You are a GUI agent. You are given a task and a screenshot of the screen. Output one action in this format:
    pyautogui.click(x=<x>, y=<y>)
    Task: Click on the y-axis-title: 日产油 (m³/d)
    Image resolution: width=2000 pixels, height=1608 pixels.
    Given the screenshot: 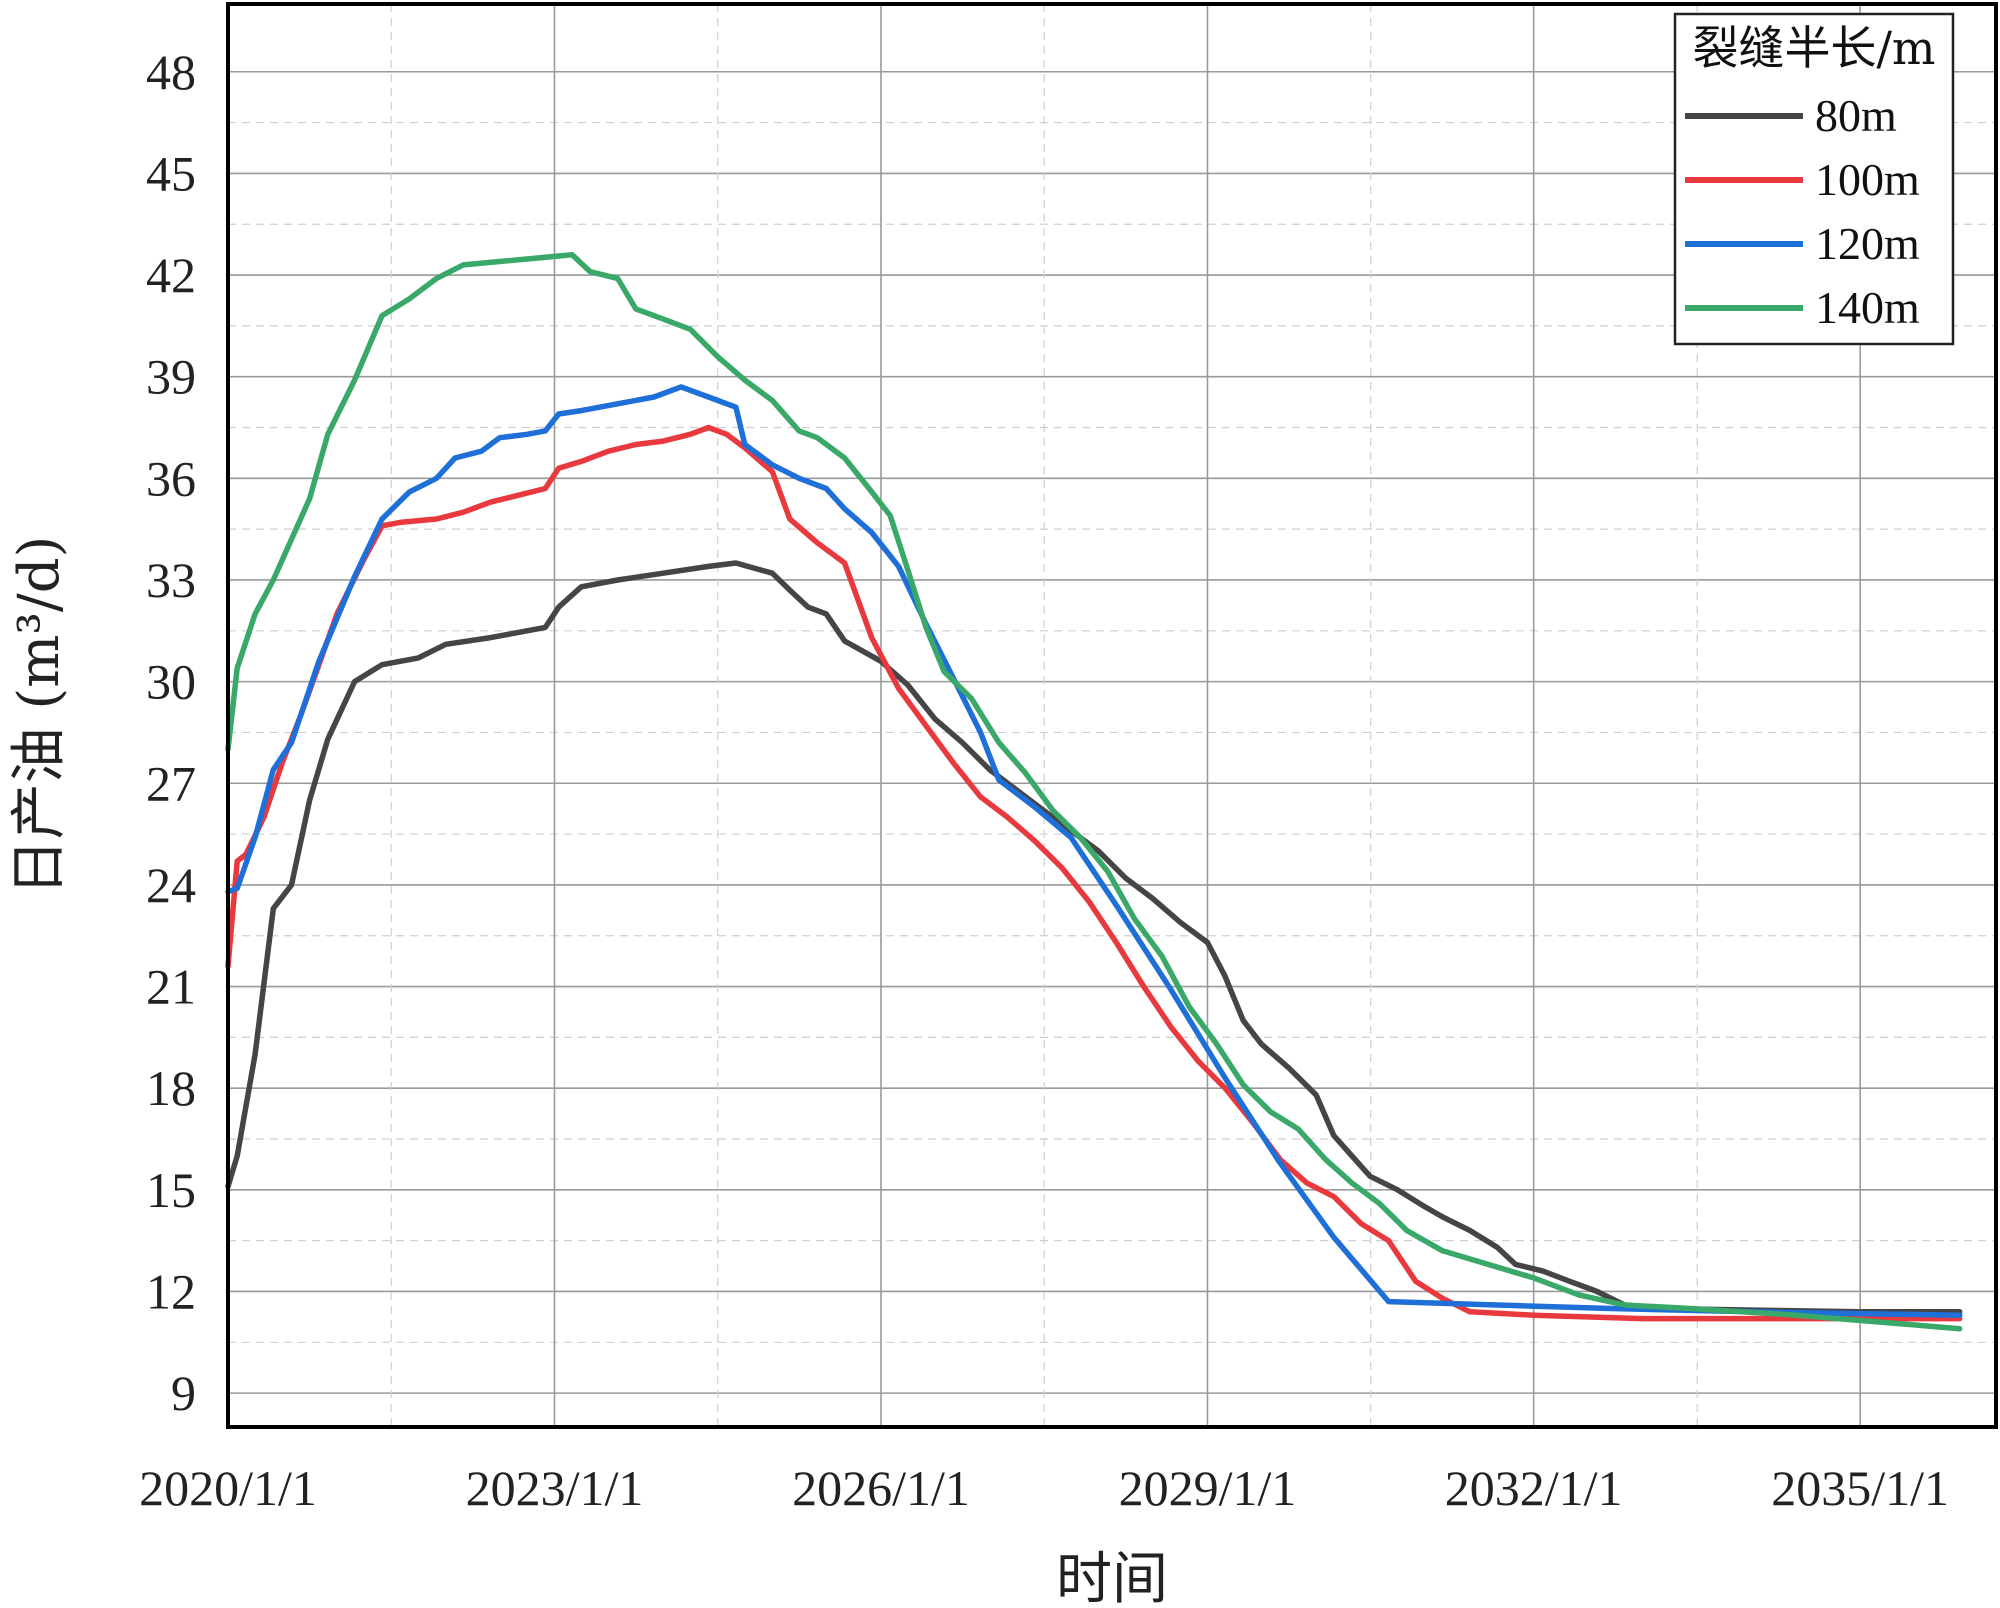 What is the action you would take?
    pyautogui.click(x=39, y=716)
    